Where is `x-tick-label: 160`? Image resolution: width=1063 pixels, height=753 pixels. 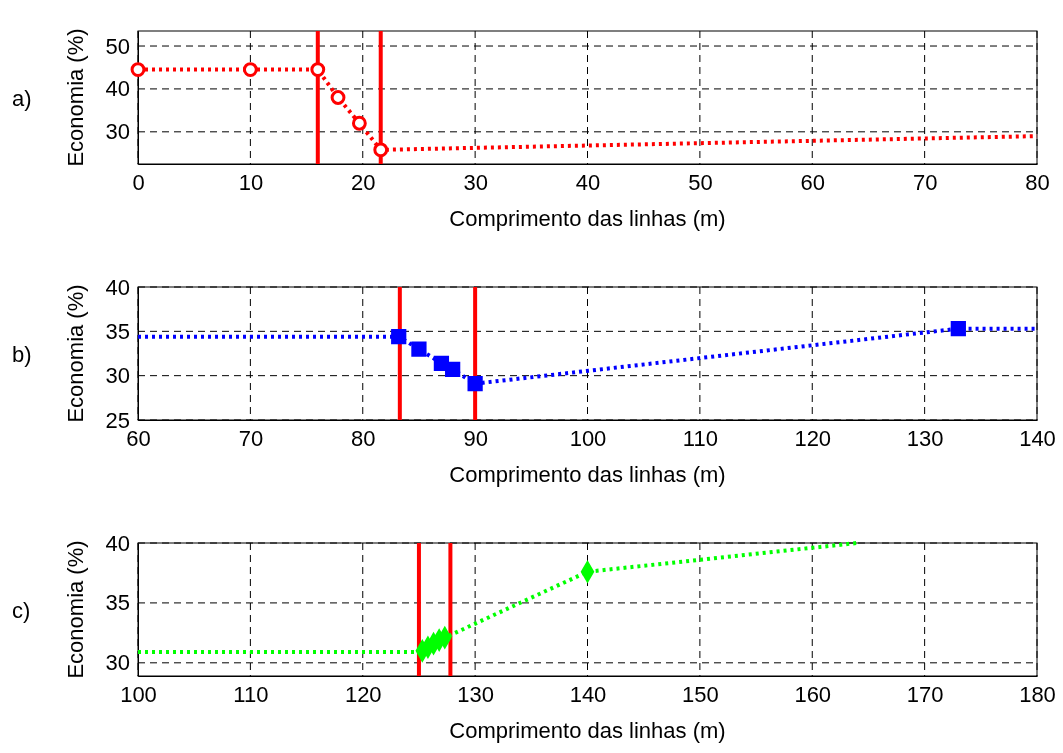 x-tick-label: 160 is located at coordinates (813, 694).